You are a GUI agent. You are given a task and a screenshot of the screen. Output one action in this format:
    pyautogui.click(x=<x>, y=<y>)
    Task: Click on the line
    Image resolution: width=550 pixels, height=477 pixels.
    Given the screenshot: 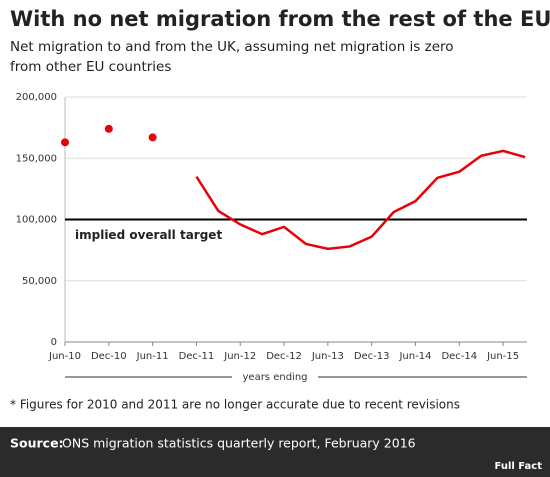 What is the action you would take?
    pyautogui.click(x=360, y=200)
    